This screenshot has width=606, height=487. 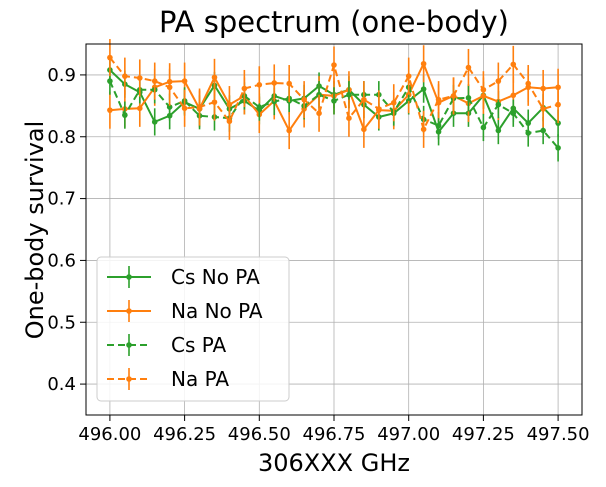 I want to click on legend-entry: Na PA, so click(x=168, y=379).